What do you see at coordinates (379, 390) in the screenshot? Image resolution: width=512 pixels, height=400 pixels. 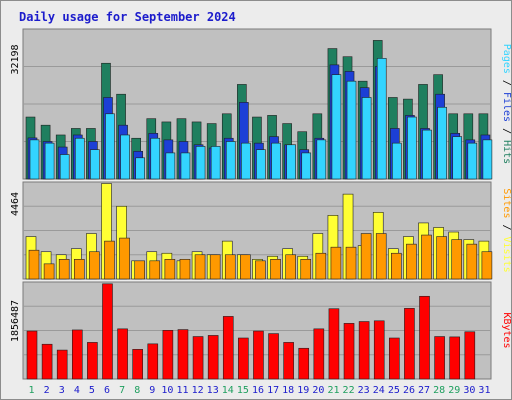 I see `x-tick-label-day-24: 24` at bounding box center [379, 390].